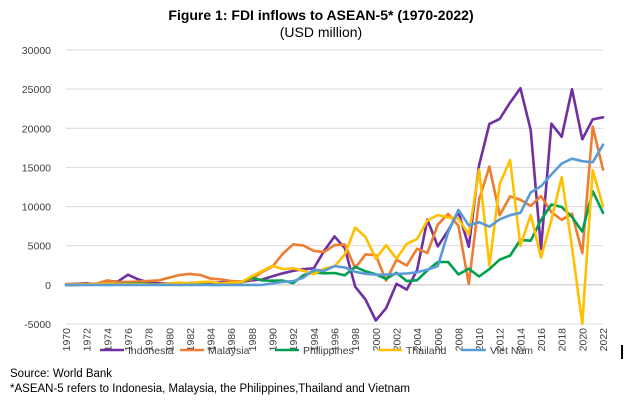 This screenshot has height=412, width=642. What do you see at coordinates (377, 340) in the screenshot?
I see `x-tick-label: 2000` at bounding box center [377, 340].